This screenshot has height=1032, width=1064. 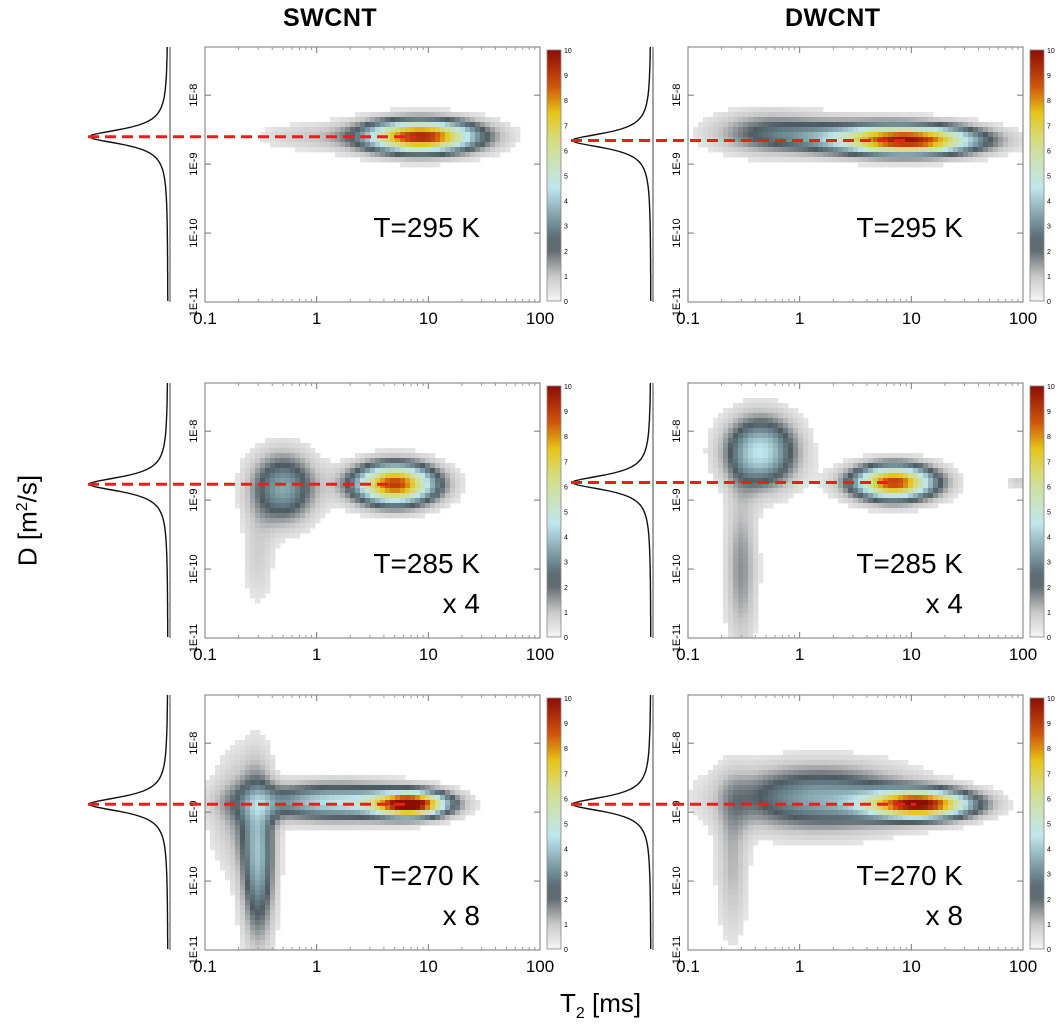 I want to click on colorbar-tick-label: 5, so click(x=1049, y=513).